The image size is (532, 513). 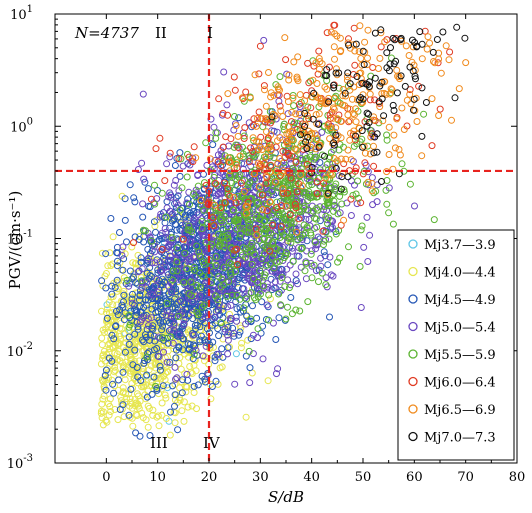 What do you see at coordinates (460, 300) in the screenshot?
I see `legend-label: Mj4.5—4.9` at bounding box center [460, 300].